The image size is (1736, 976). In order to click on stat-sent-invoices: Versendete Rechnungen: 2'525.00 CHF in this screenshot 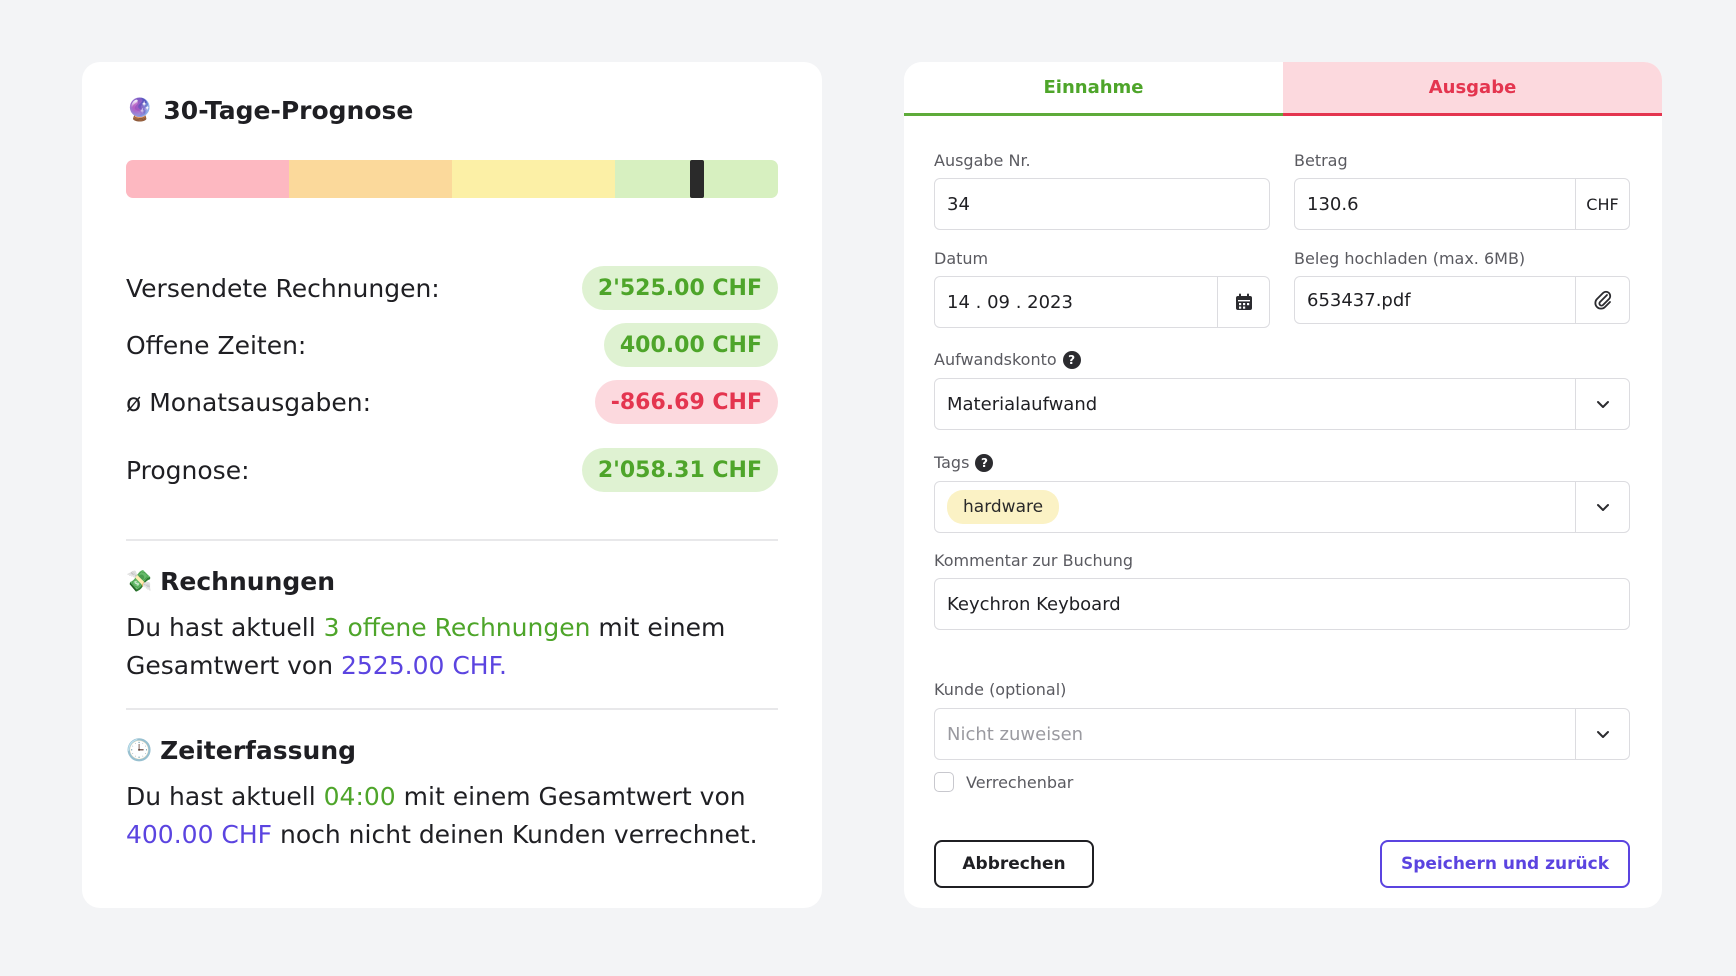, I will do `click(452, 288)`.